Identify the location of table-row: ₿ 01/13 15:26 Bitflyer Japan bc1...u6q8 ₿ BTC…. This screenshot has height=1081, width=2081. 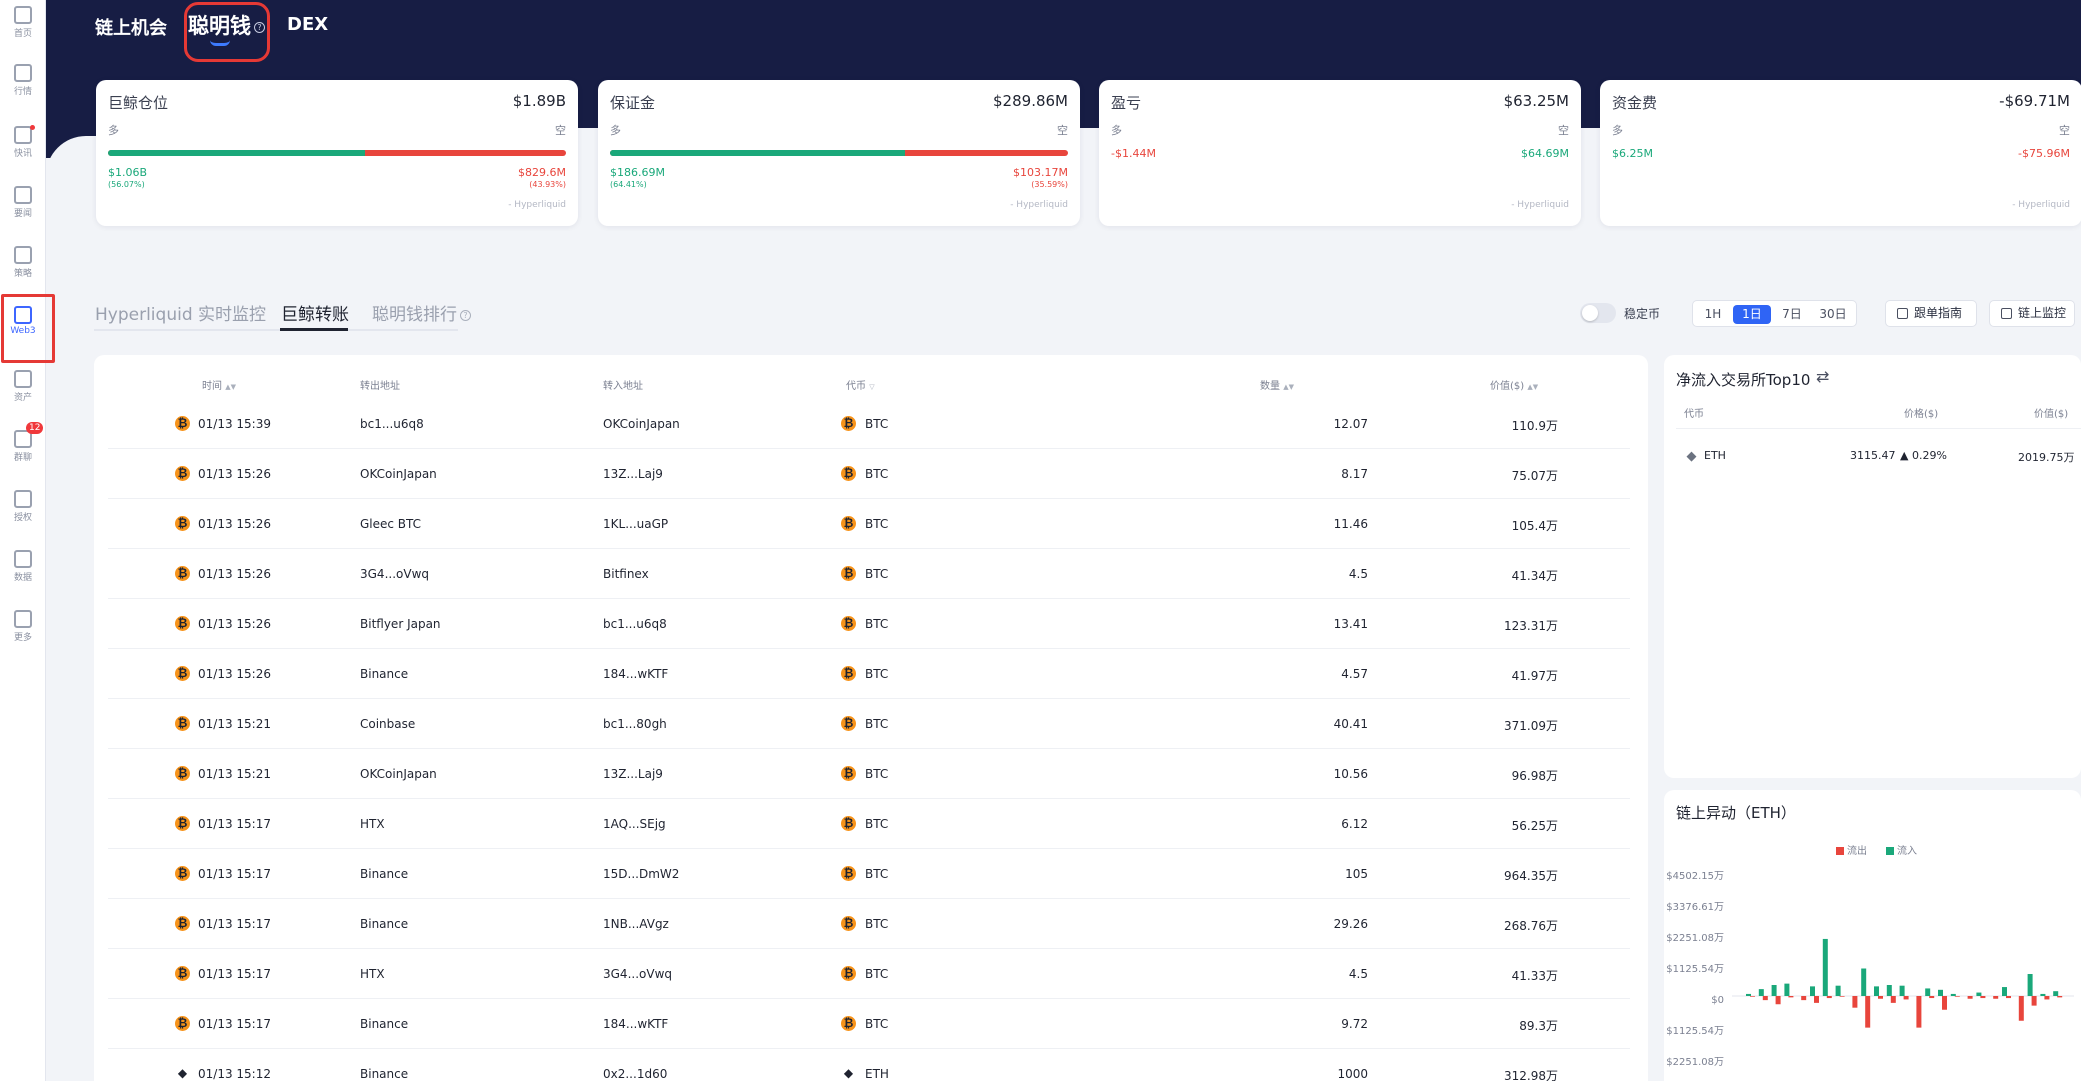
(869, 624).